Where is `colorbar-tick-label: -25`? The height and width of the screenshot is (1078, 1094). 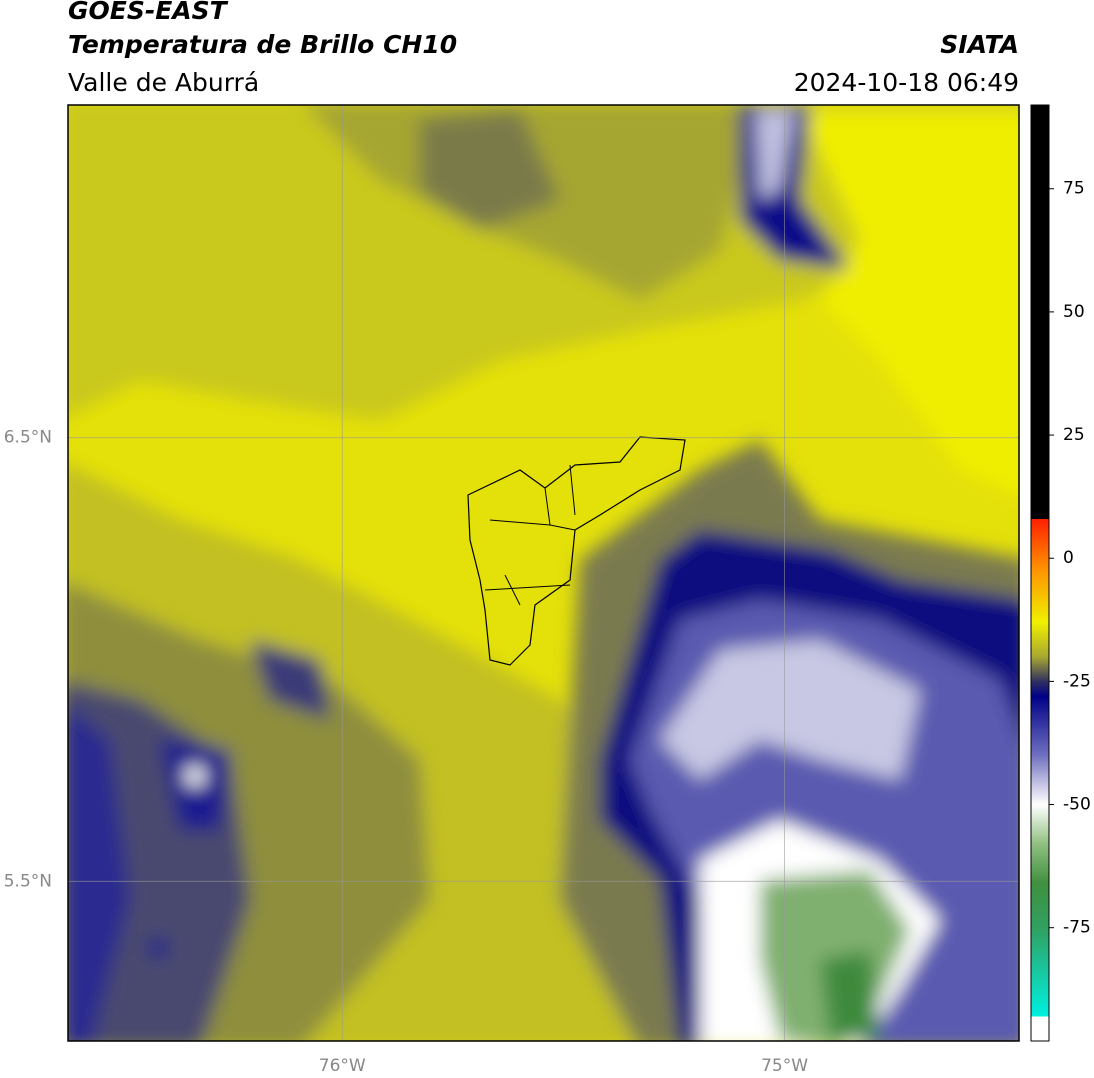
colorbar-tick-label: -25 is located at coordinates (1077, 681).